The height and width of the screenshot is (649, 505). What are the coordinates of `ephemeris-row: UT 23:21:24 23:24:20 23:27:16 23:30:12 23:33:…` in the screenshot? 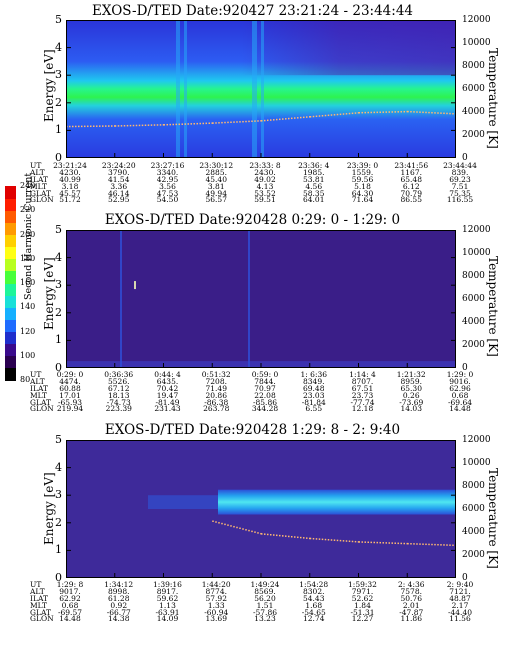 It's located at (265, 165).